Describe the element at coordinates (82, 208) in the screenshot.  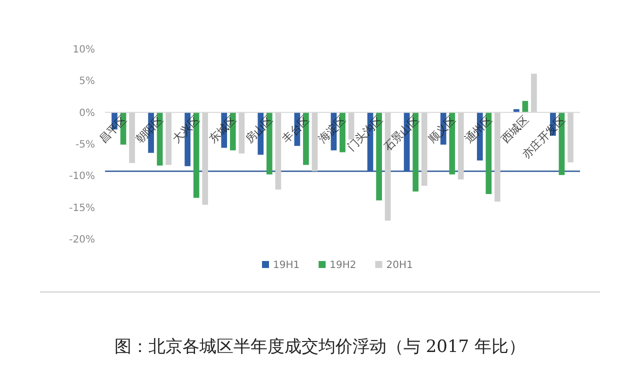
I see `y-tick-label: -15%` at that location.